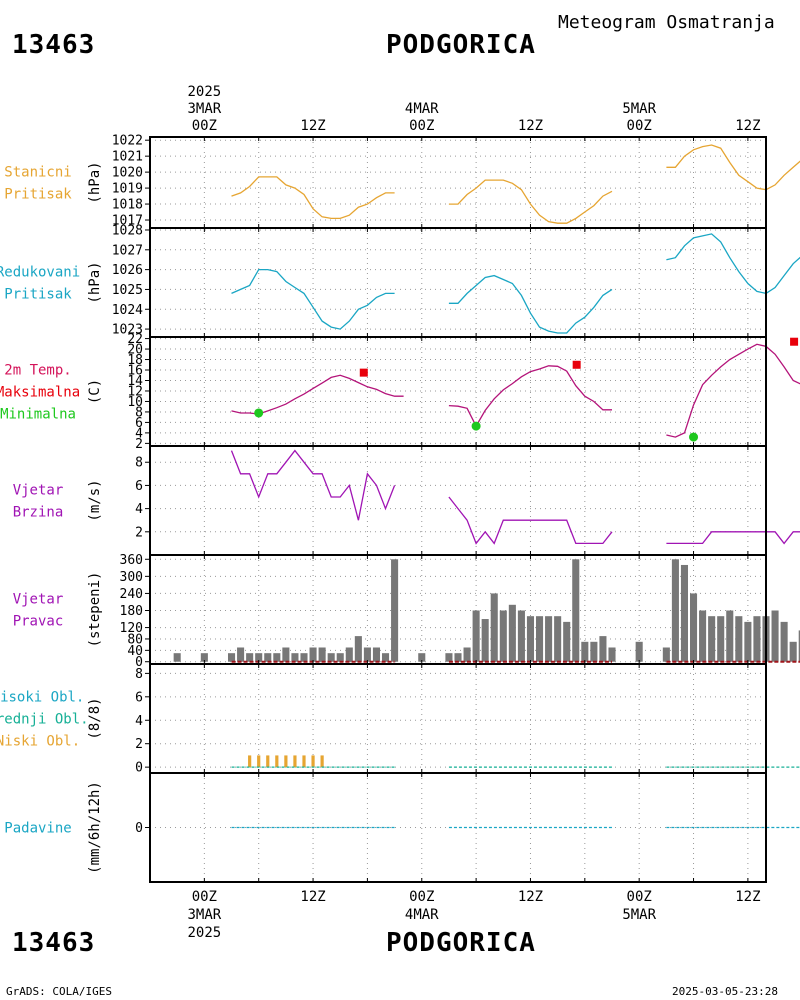 Image resolution: width=800 pixels, height=1000 pixels. Describe the element at coordinates (127, 141) in the screenshot. I see `y-tick-label: 1022` at that location.